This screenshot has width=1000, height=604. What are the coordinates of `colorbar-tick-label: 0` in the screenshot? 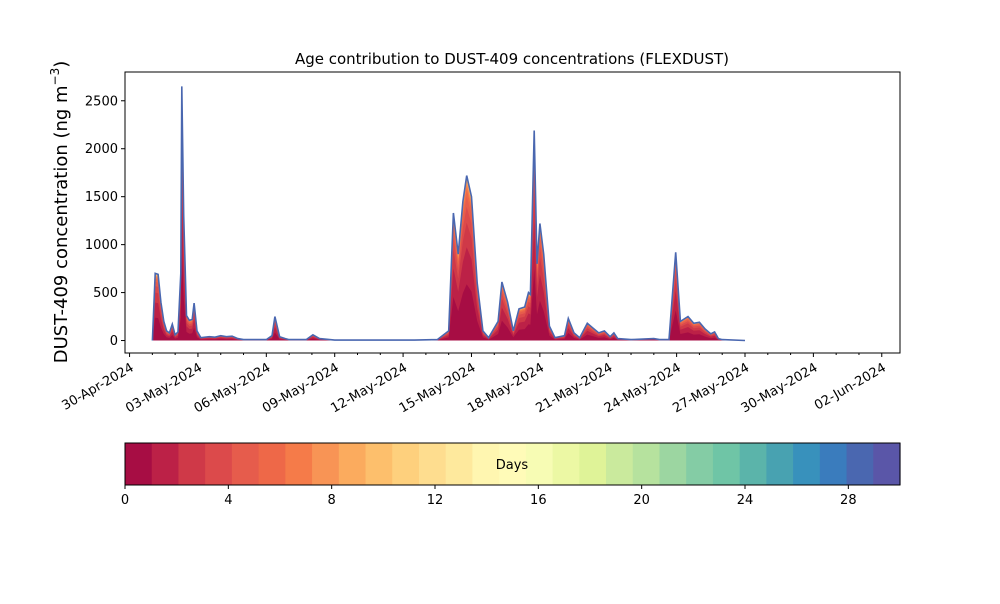 It's located at (125, 500).